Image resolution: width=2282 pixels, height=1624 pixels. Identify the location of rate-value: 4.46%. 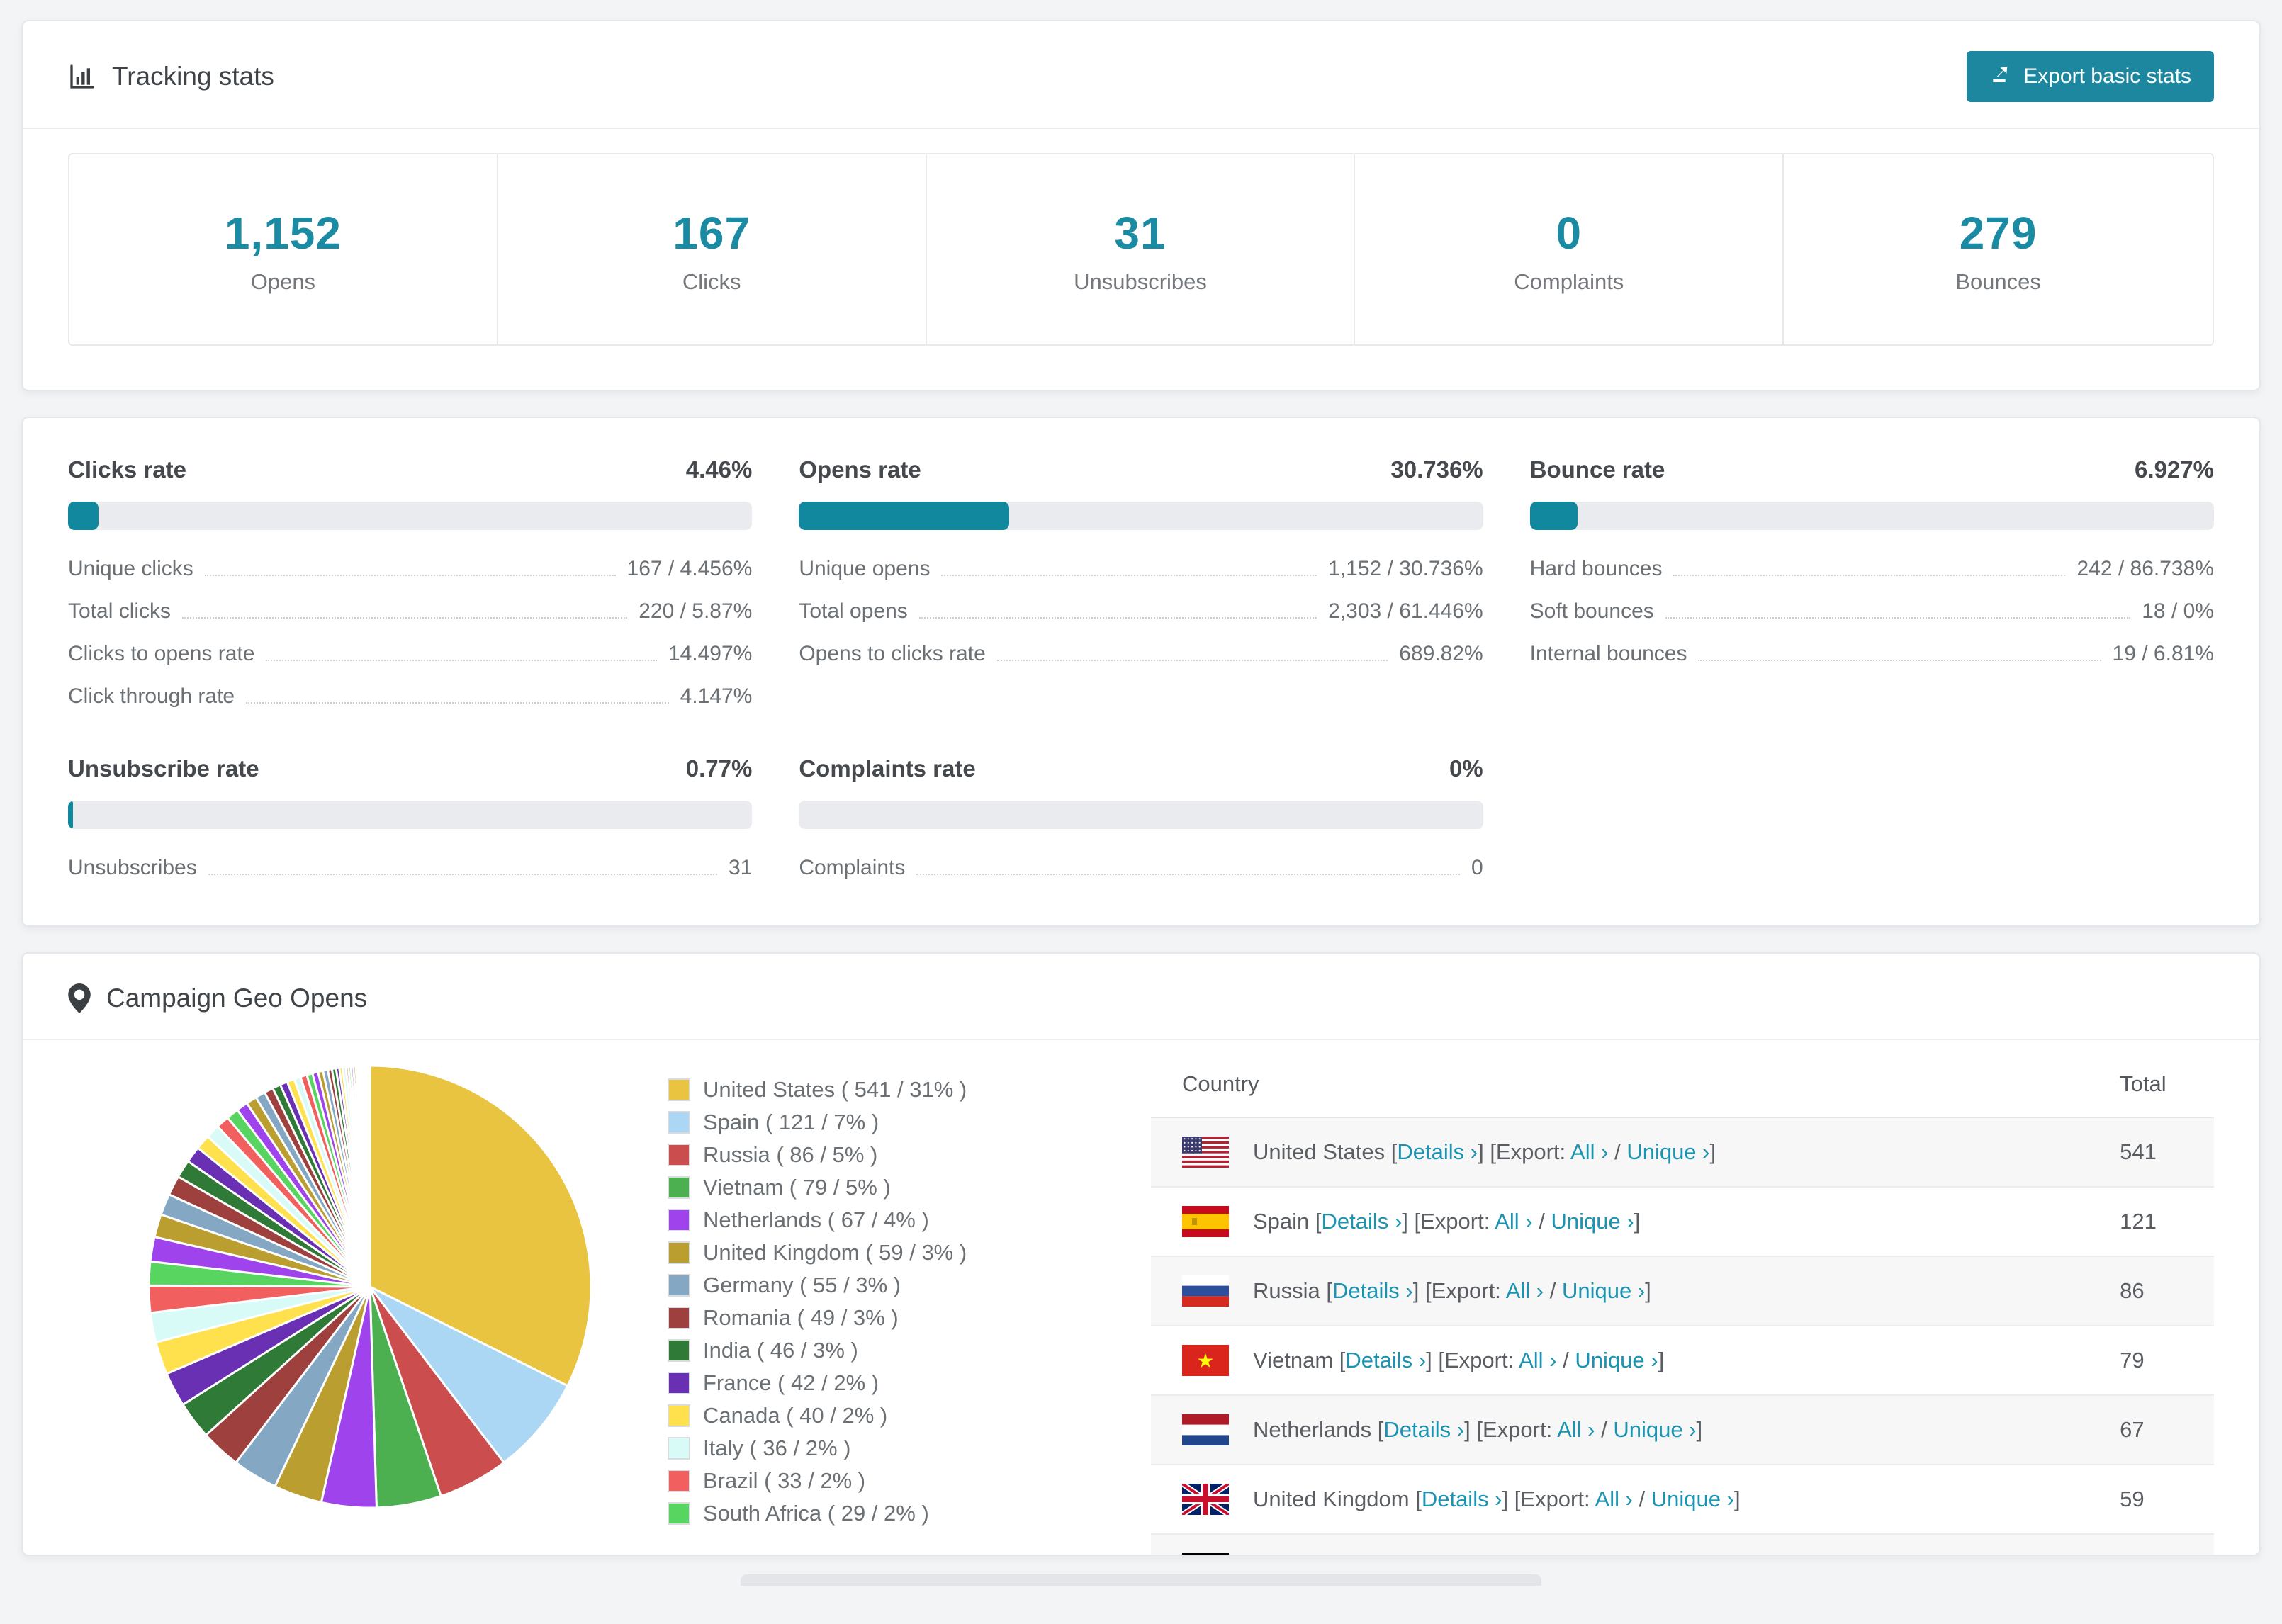
(719, 470).